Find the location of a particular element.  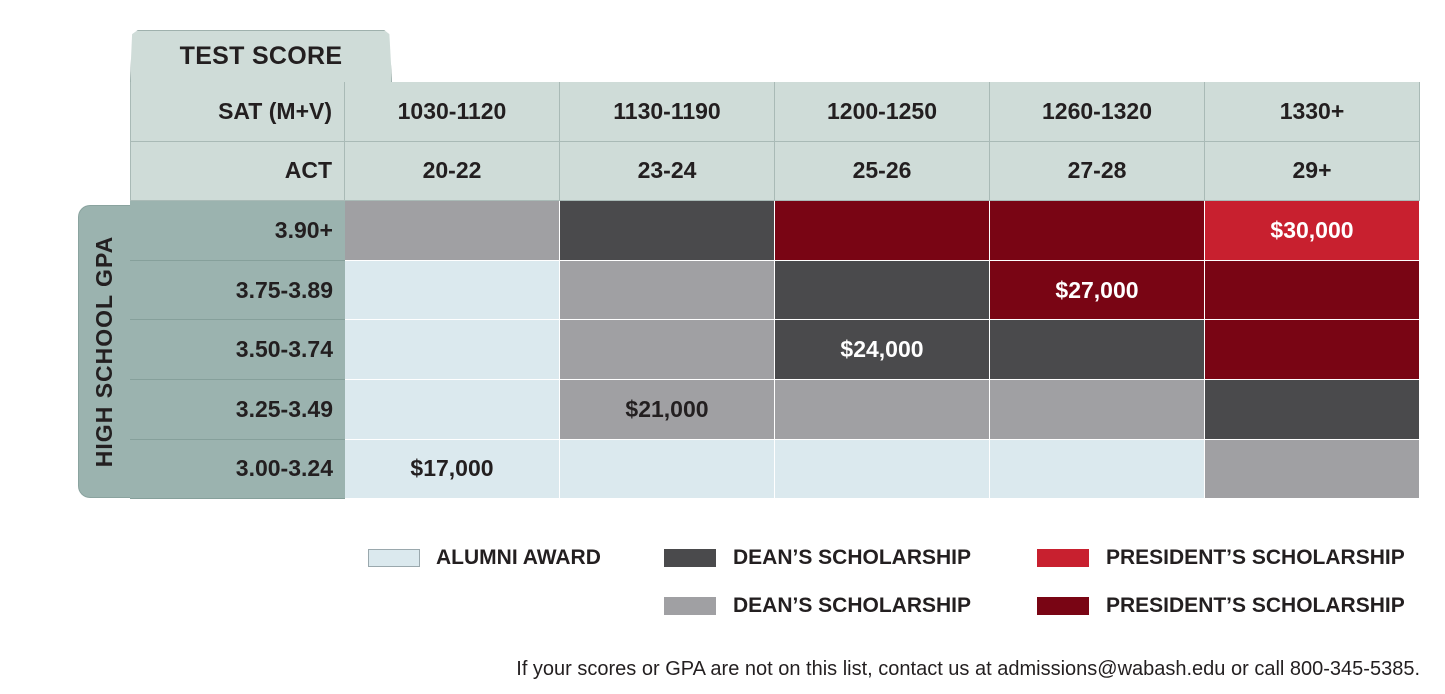

award-cell: $30,000 is located at coordinates (1312, 231).